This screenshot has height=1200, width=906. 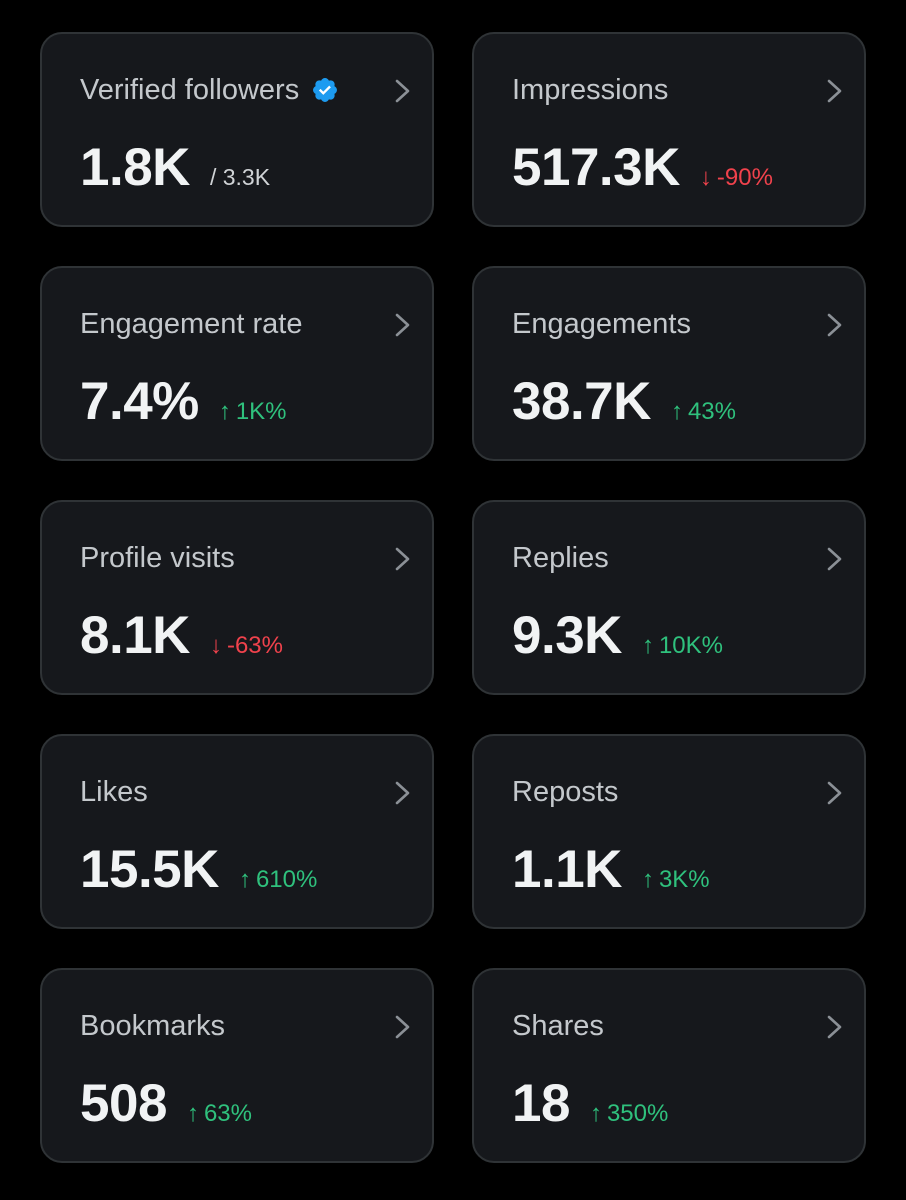 I want to click on metric-value: 517.3K, so click(x=596, y=167).